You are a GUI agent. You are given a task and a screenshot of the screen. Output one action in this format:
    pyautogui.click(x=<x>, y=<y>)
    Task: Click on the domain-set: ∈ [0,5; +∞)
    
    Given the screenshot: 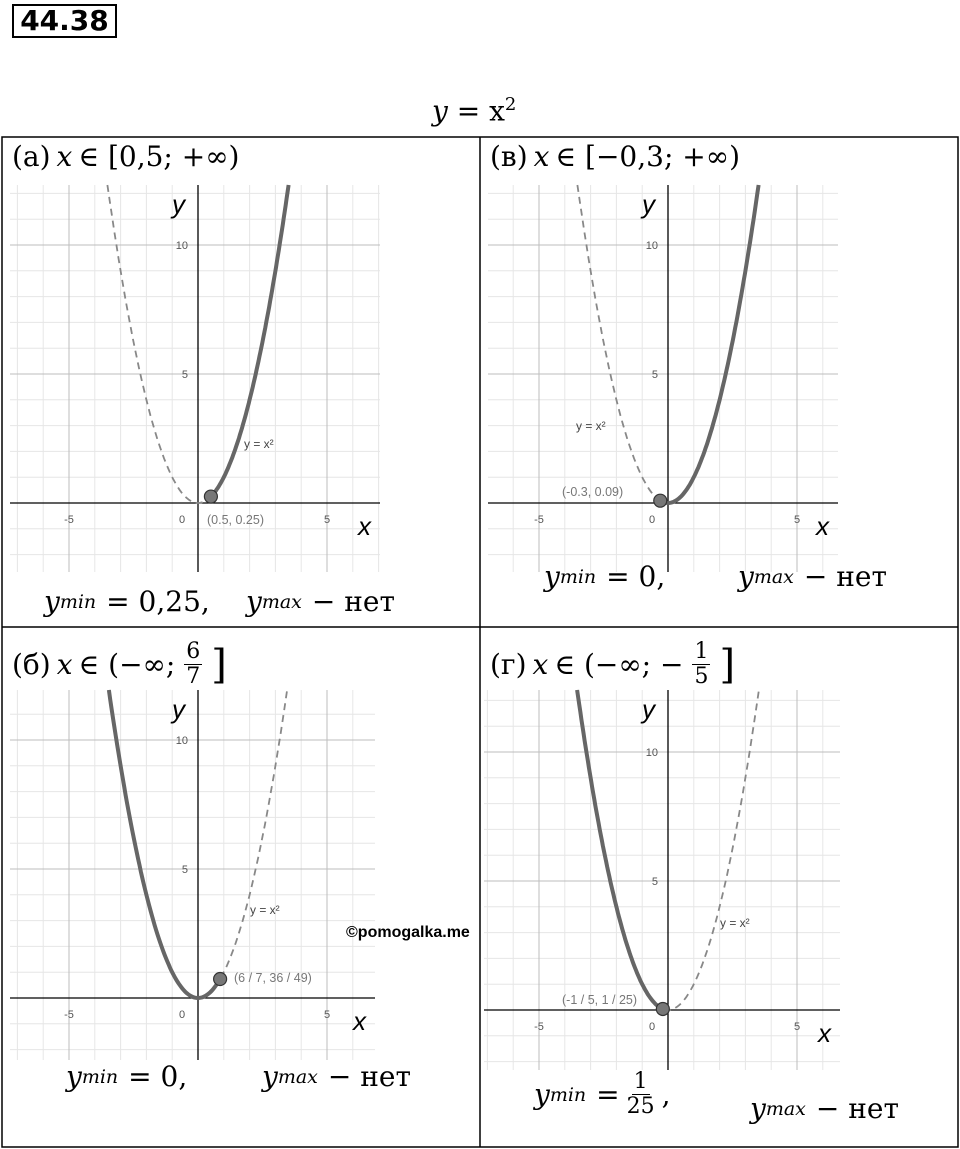 What is the action you would take?
    pyautogui.click(x=159, y=156)
    